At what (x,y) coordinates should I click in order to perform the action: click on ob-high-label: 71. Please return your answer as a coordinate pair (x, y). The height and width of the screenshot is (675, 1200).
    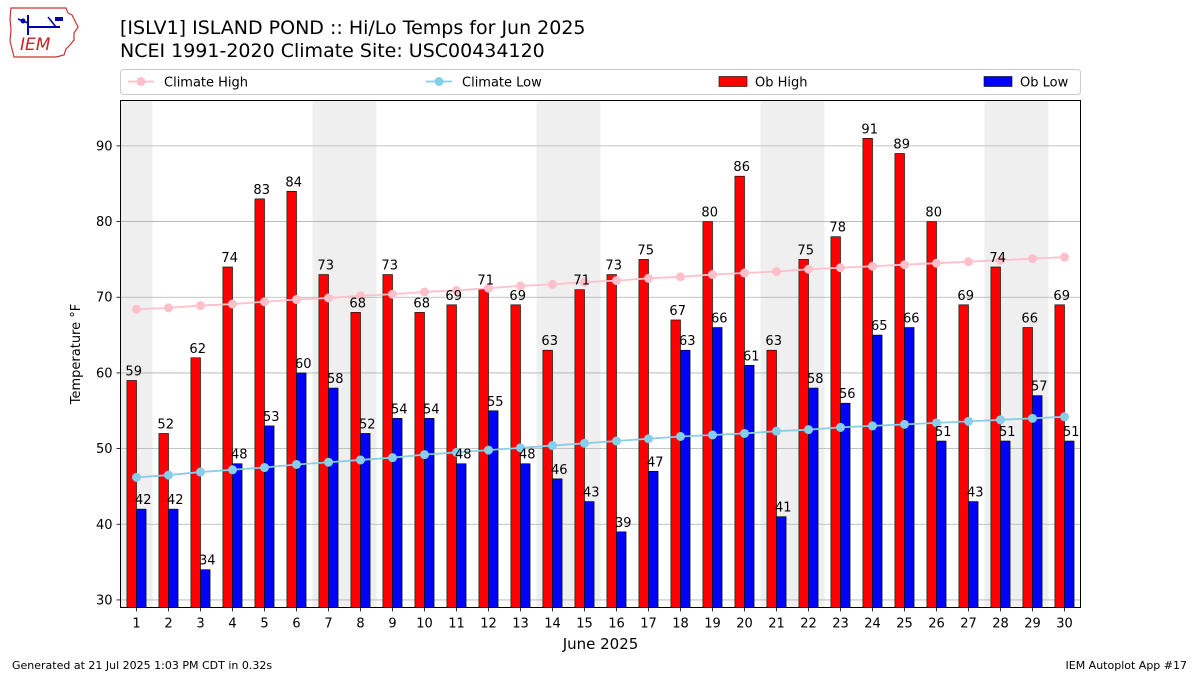
    Looking at the image, I should click on (581, 281).